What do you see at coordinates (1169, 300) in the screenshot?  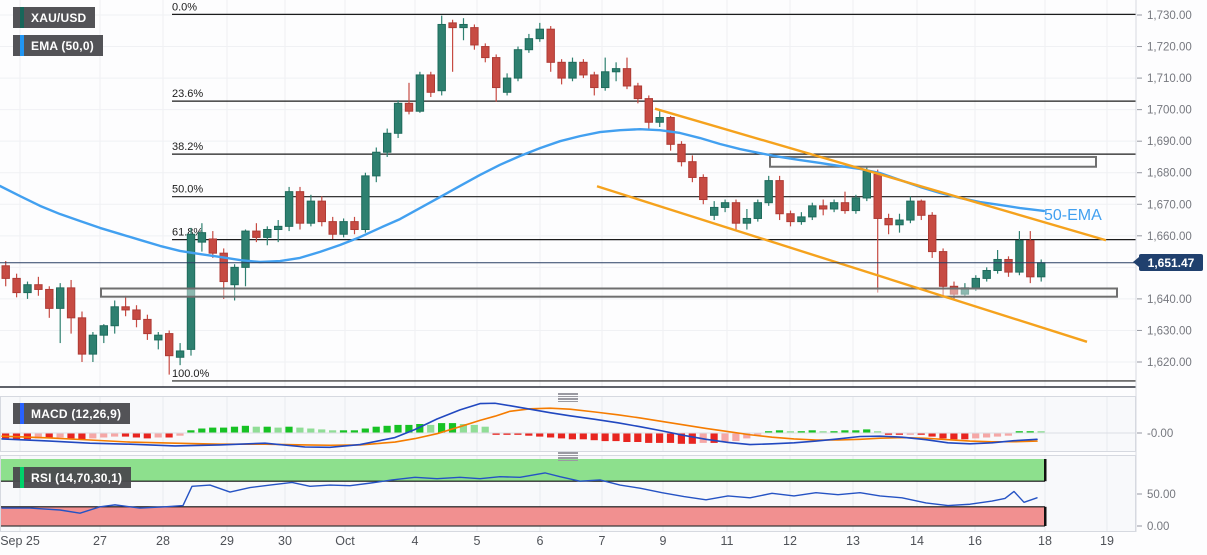 I see `price-axis-label: 1,640.00` at bounding box center [1169, 300].